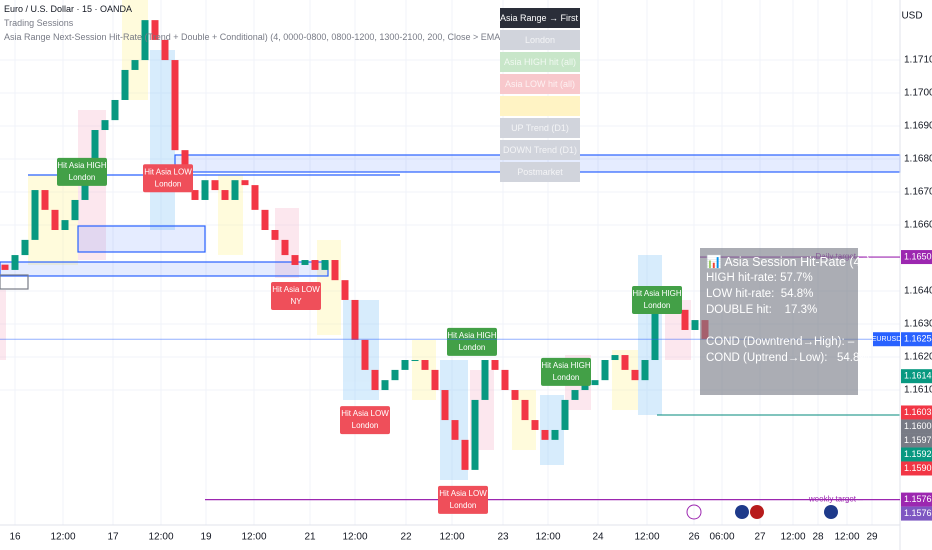 This screenshot has width=932, height=550. What do you see at coordinates (694, 537) in the screenshot?
I see `x-tick-label: 26` at bounding box center [694, 537].